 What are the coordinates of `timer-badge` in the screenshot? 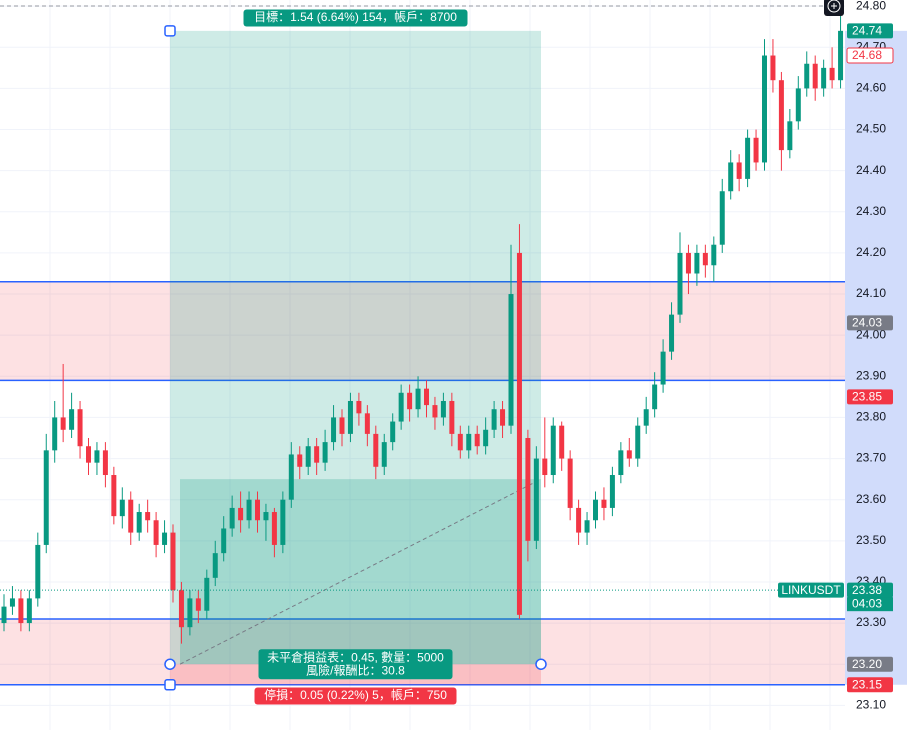 It's located at (870, 604).